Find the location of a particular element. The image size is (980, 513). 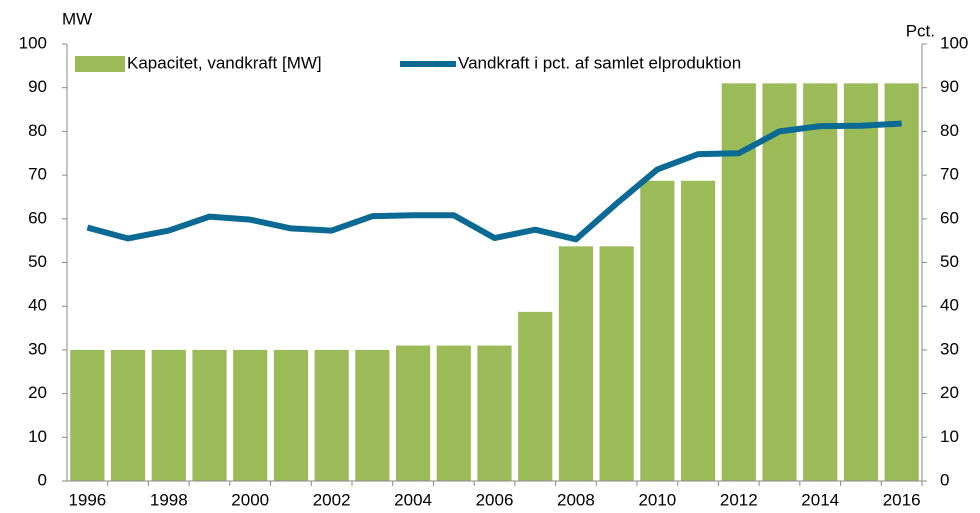

x-tick-label: 1998 is located at coordinates (169, 499).